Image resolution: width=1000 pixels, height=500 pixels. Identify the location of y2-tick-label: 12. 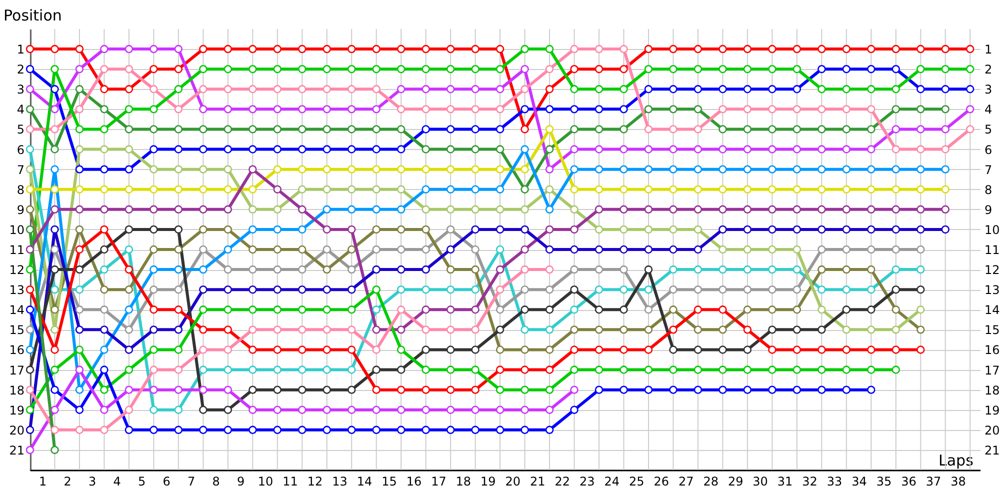
(992, 270).